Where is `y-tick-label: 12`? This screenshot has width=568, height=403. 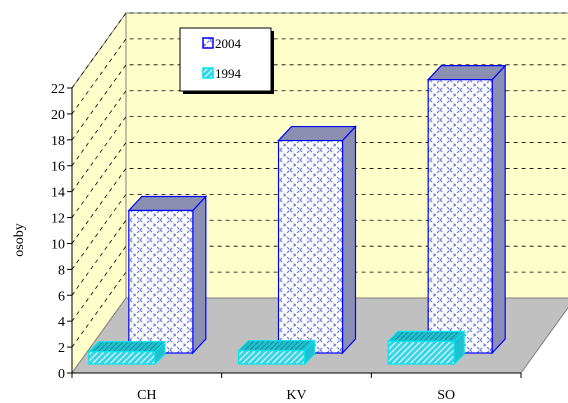
y-tick-label: 12 is located at coordinates (58, 219).